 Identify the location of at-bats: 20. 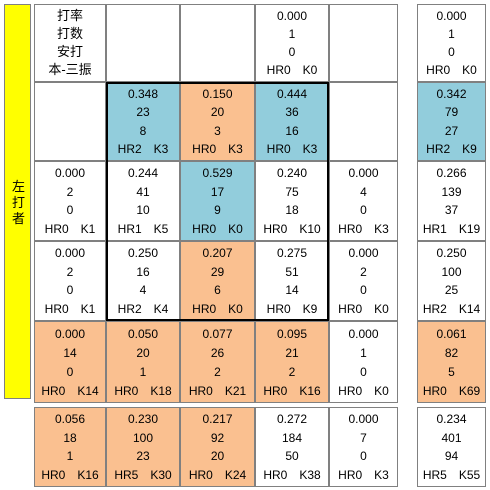
(217, 112).